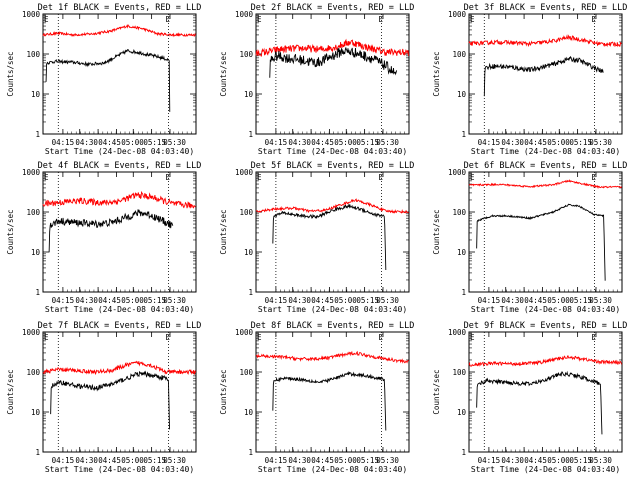 Image resolution: width=640 pixels, height=480 pixels. Describe the element at coordinates (333, 8) in the screenshot. I see `chart-title: Det 2f BLACK = Events, RED = LLD` at that location.